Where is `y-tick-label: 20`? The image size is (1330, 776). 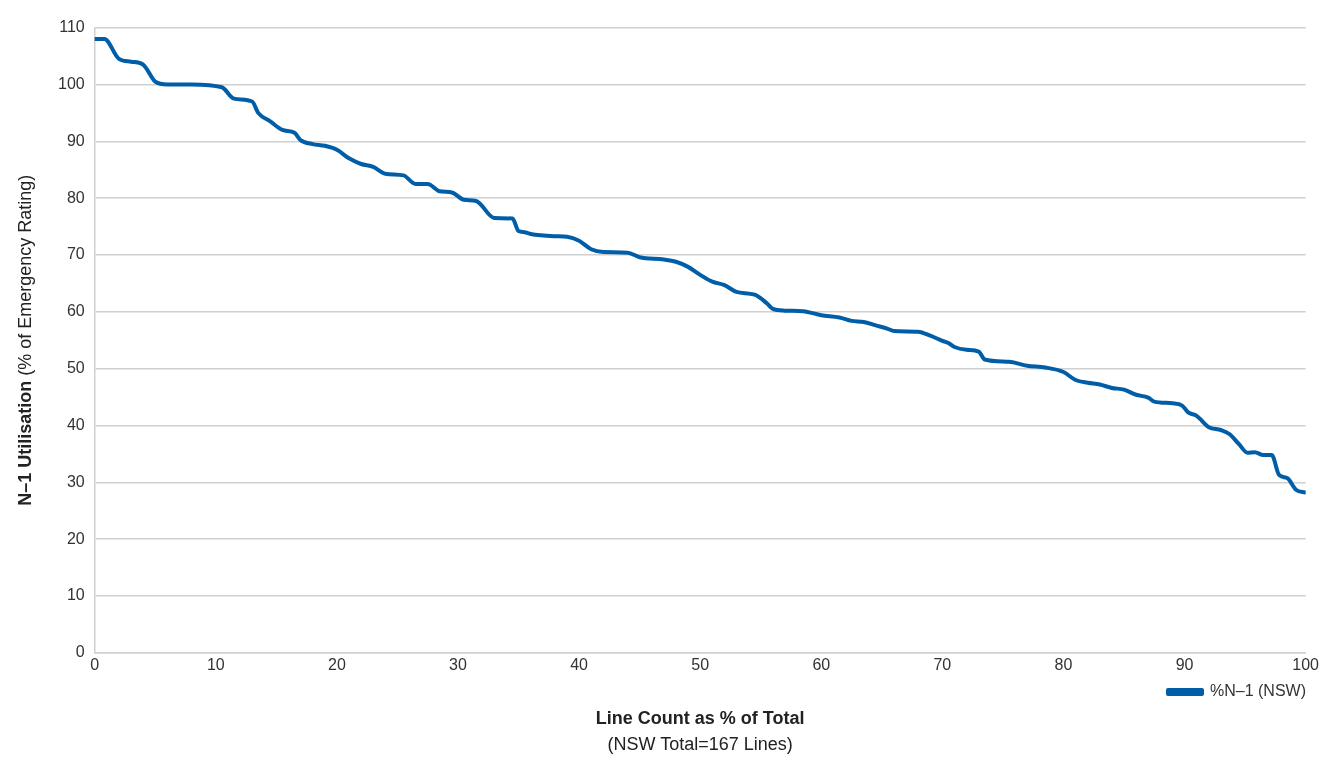 y-tick-label: 20 is located at coordinates (75, 538).